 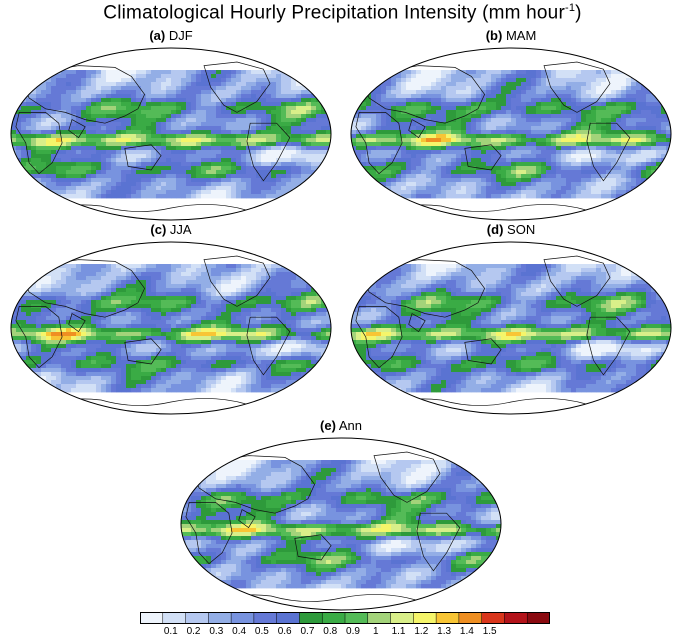 What do you see at coordinates (376, 631) in the screenshot?
I see `colorbar-tick-label: 1` at bounding box center [376, 631].